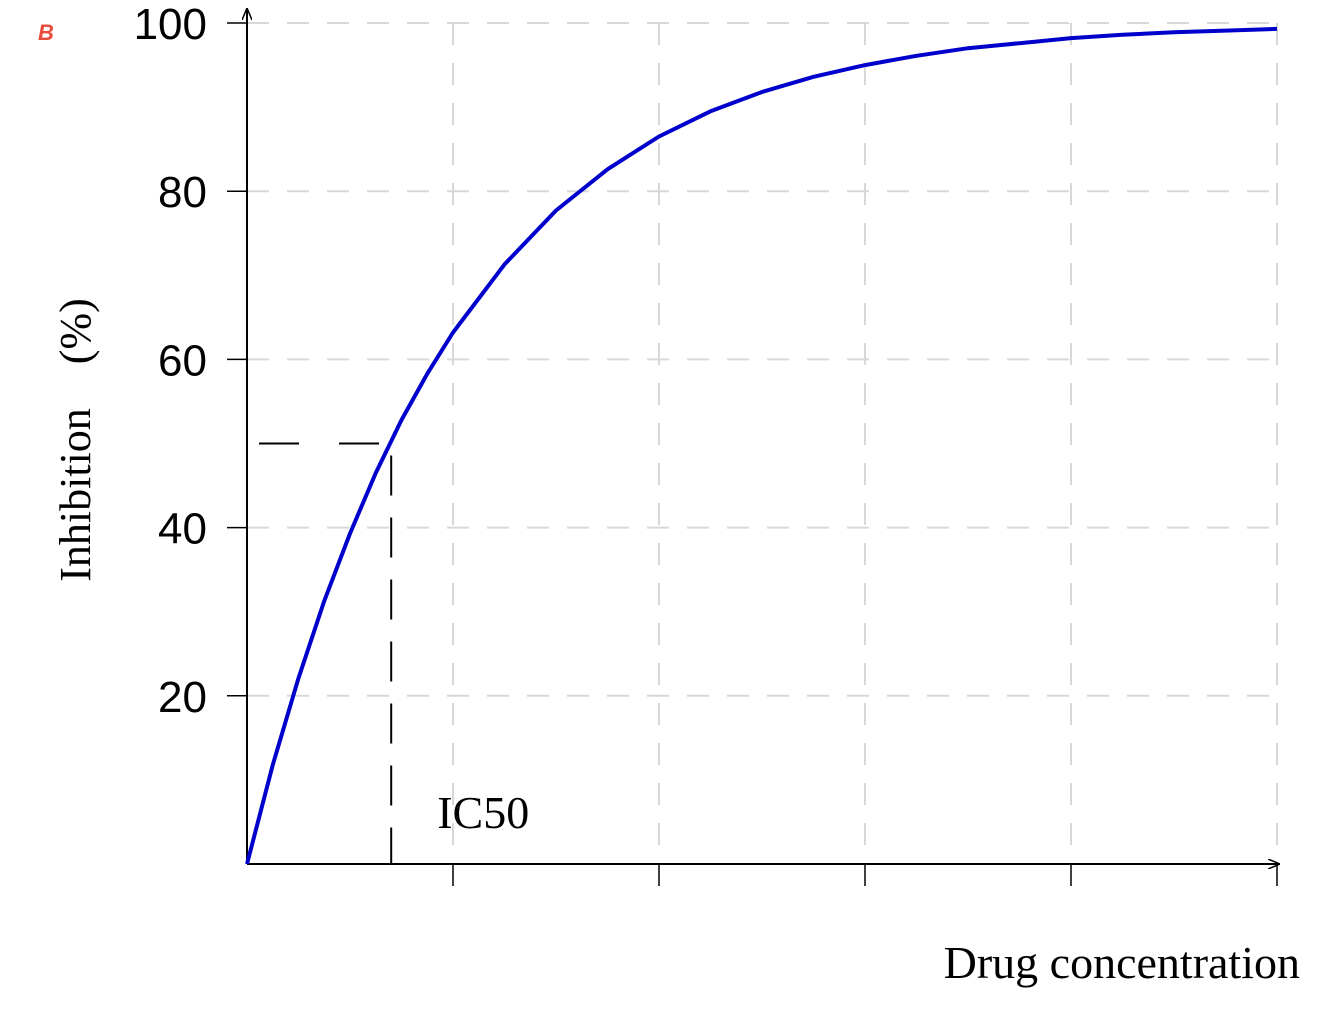  Describe the element at coordinates (182, 529) in the screenshot. I see `y-tick-label: 40` at that location.